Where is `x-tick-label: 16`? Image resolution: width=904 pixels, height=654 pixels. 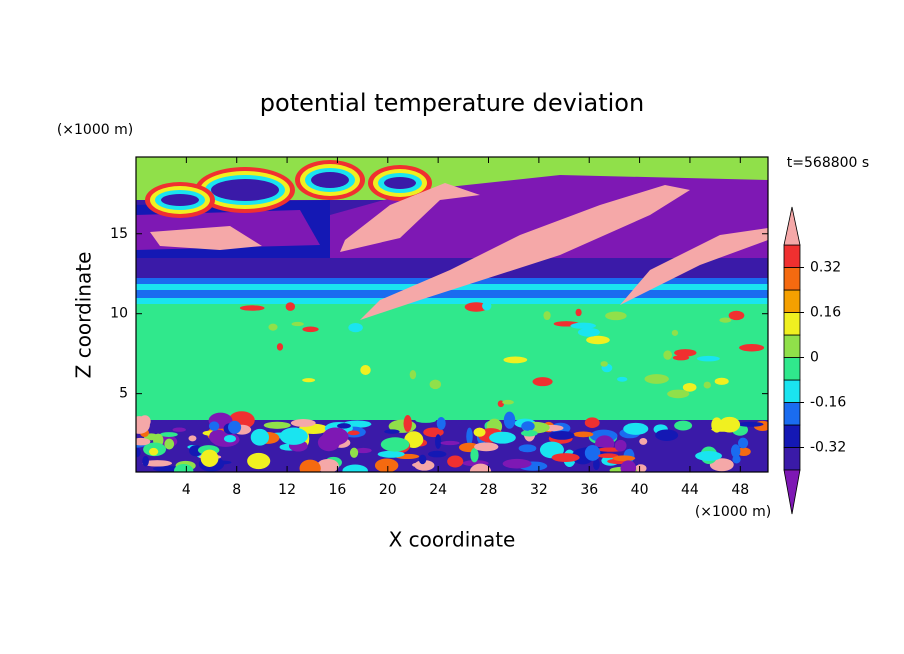
x-tick-label: 16 is located at coordinates (338, 490).